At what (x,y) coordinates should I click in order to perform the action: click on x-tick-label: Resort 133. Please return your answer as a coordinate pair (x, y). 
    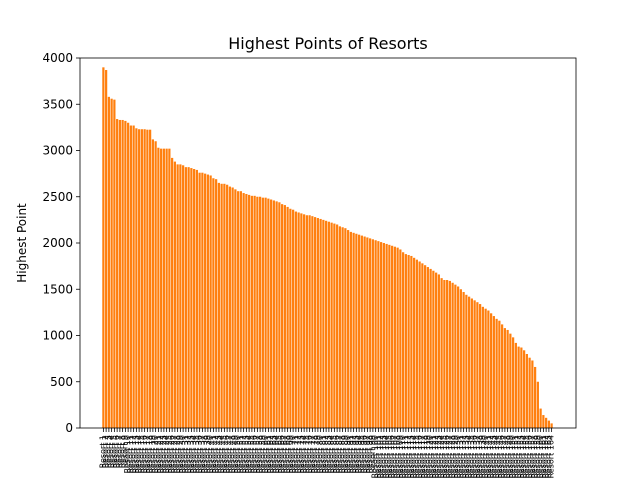
    Looking at the image, I should click on (465, 456).